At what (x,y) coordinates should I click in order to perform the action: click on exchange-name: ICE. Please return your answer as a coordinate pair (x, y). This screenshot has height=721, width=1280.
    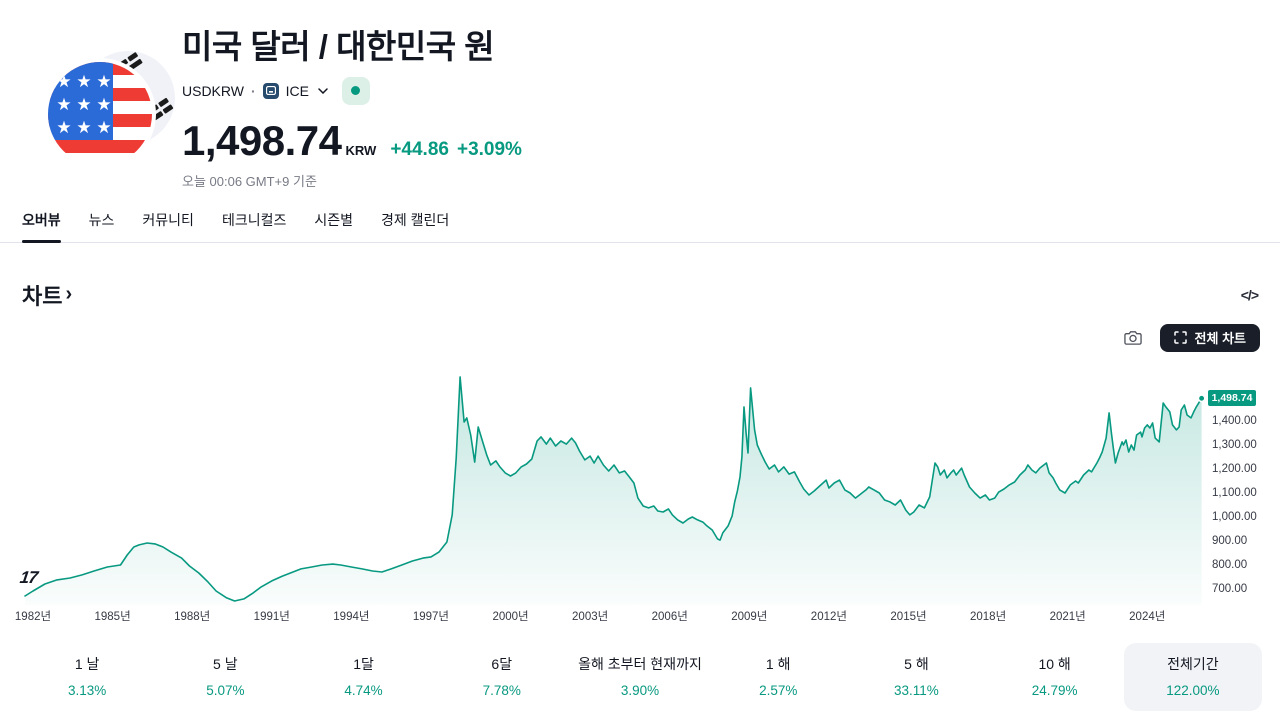
    Looking at the image, I should click on (297, 90).